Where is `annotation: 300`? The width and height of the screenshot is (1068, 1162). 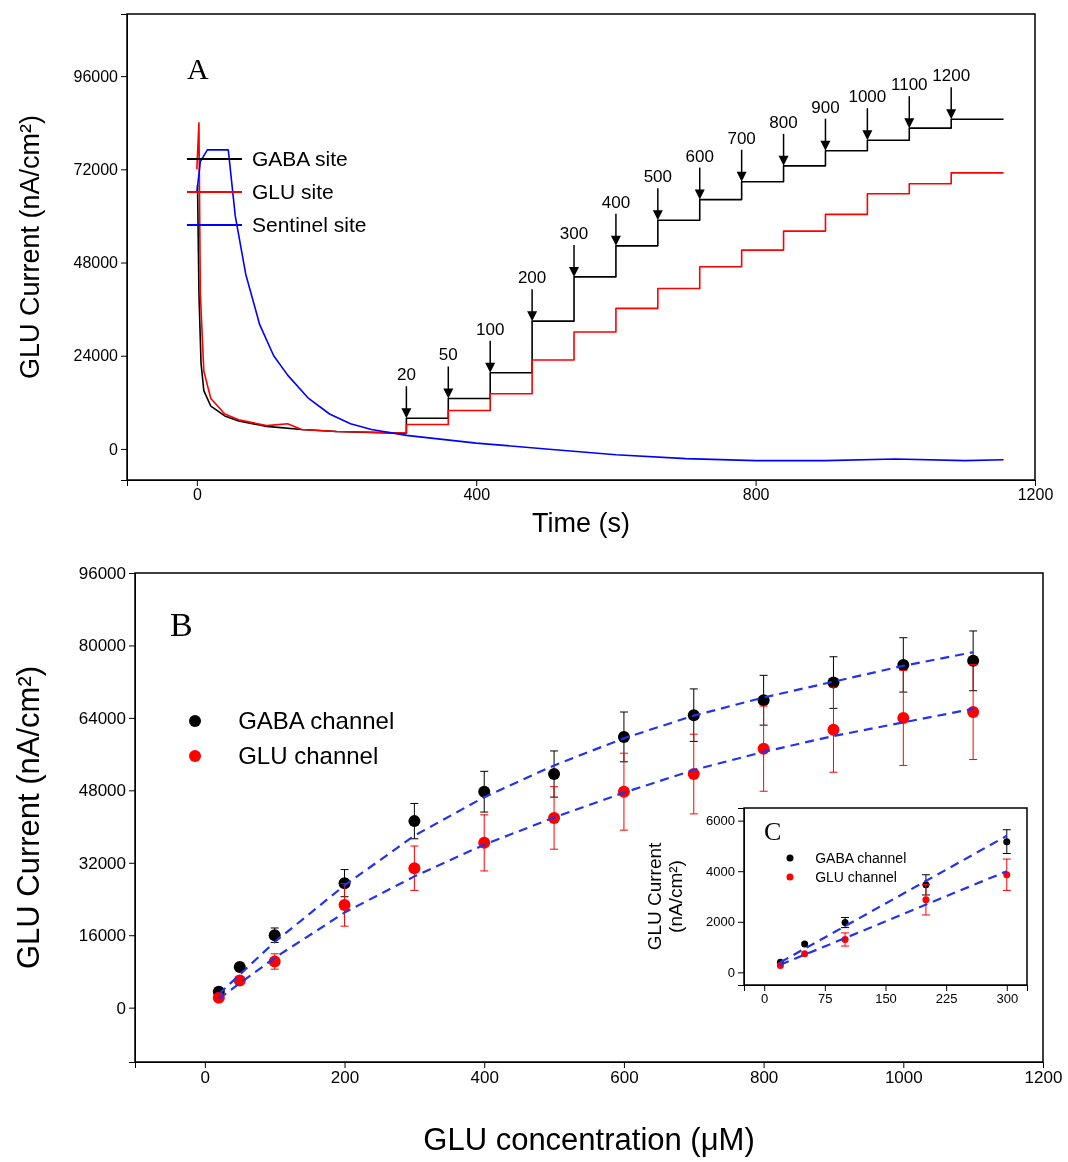 annotation: 300 is located at coordinates (574, 233).